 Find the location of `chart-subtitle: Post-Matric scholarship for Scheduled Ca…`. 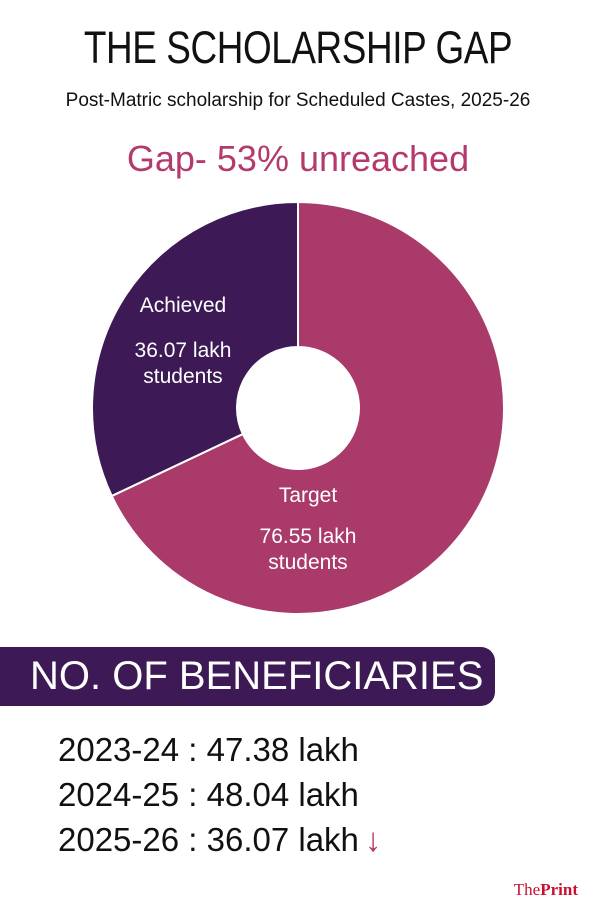

chart-subtitle: Post-Matric scholarship for Scheduled Ca… is located at coordinates (298, 100).